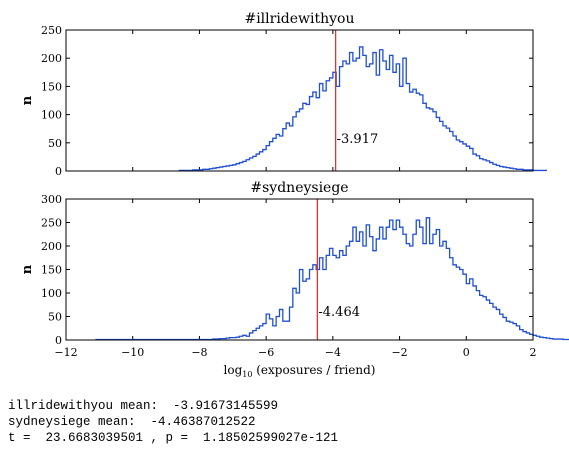 The width and height of the screenshot is (569, 451). Describe the element at coordinates (333, 352) in the screenshot. I see `panel2-x-tick-label: −4` at that location.